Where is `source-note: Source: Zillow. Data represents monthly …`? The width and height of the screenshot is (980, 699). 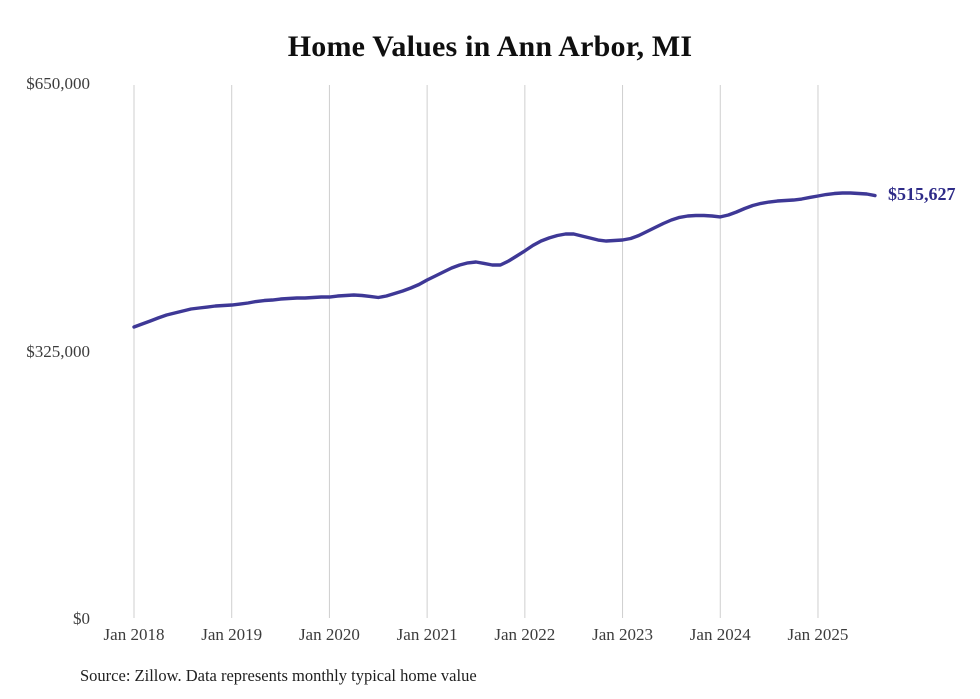 source-note: Source: Zillow. Data represents monthly … is located at coordinates (278, 675).